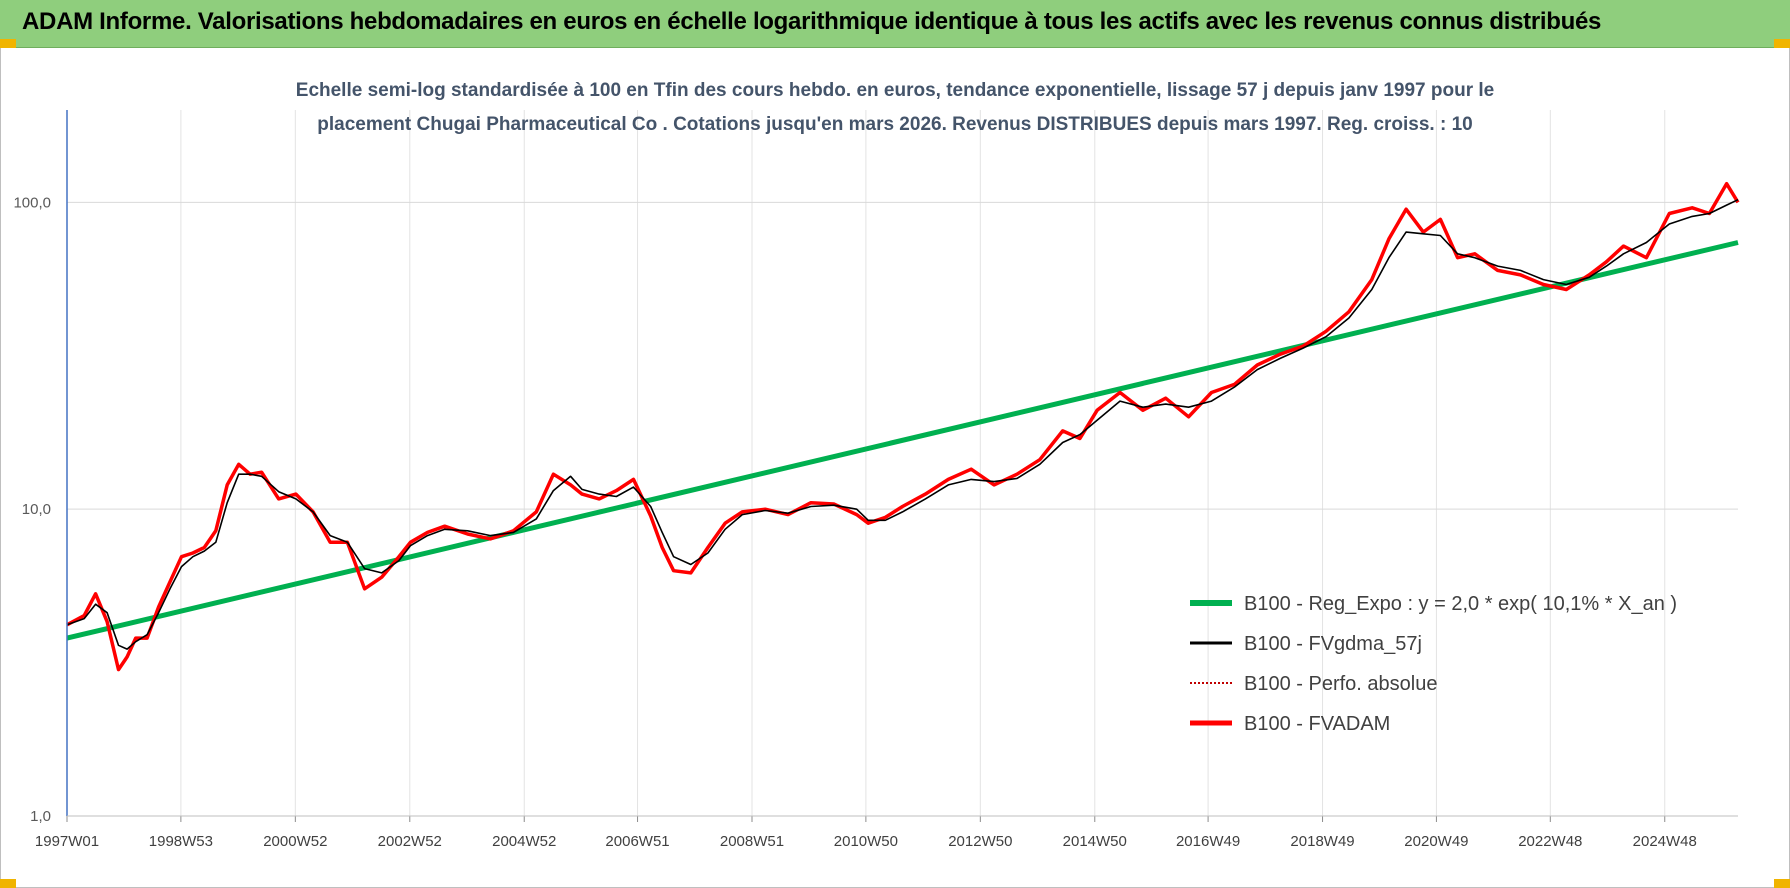 Image resolution: width=1790 pixels, height=888 pixels. I want to click on corner-marker-top-left, so click(8, 43).